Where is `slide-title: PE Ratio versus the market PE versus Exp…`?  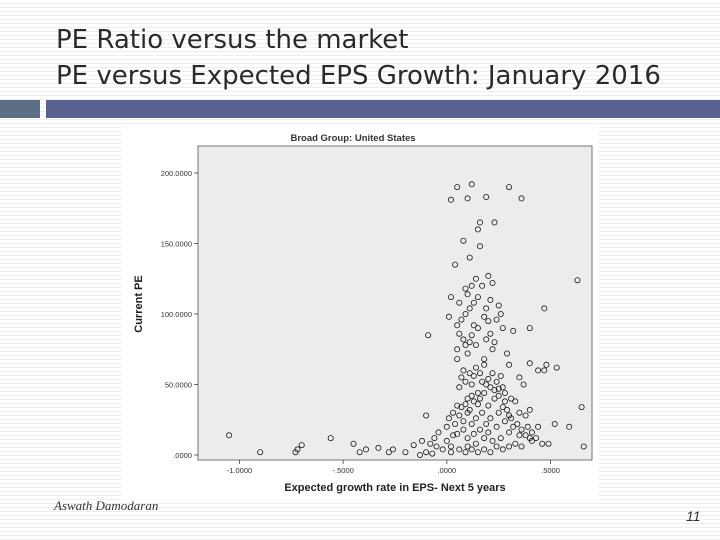 slide-title: PE Ratio versus the market PE versus Exp… is located at coordinates (376, 58).